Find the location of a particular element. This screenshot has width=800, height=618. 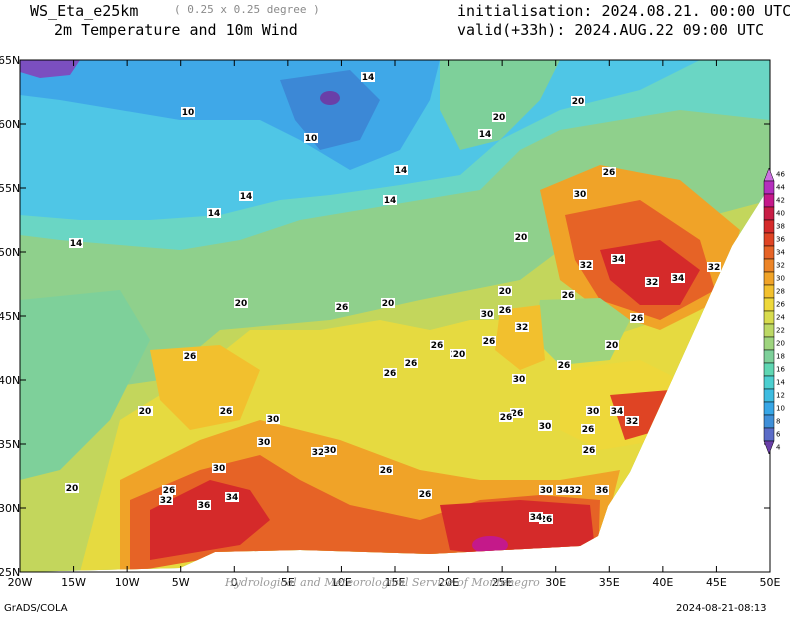

colorbar-label: 30 is located at coordinates (780, 279).